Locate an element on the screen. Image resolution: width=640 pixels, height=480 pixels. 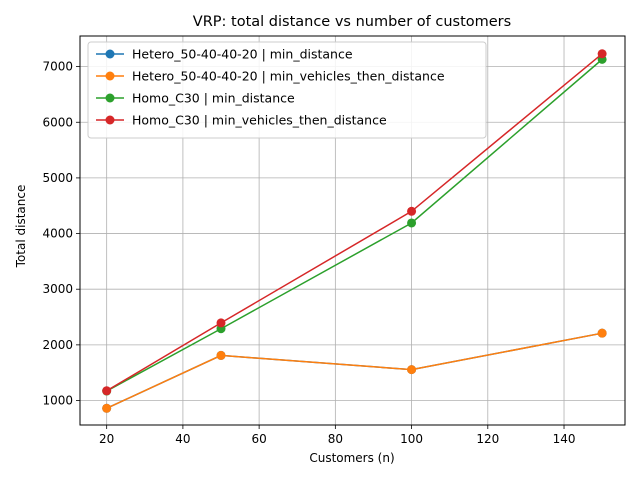
series-line is located at coordinates (354, 370).